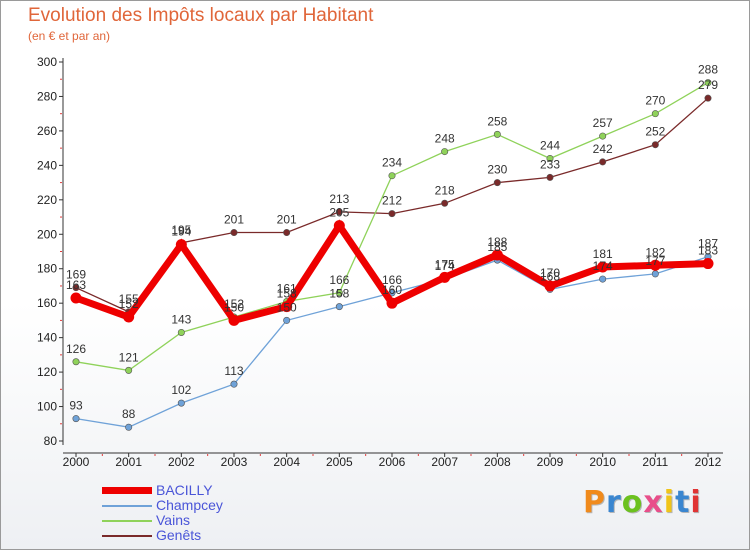  What do you see at coordinates (392, 462) in the screenshot?
I see `x-tick-label: 2006` at bounding box center [392, 462].